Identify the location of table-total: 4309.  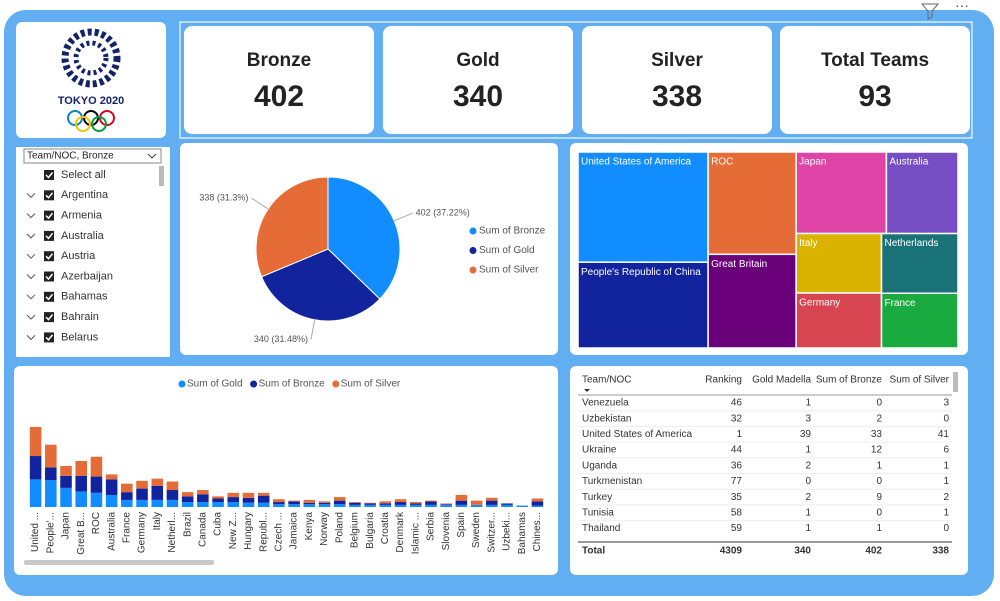
(731, 551).